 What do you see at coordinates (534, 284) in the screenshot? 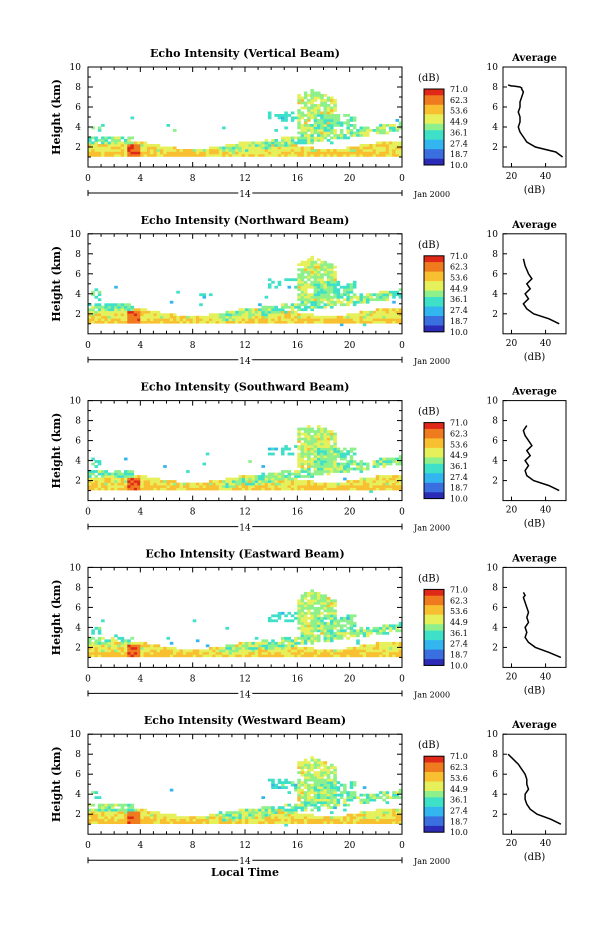
I see `profile-frame` at bounding box center [534, 284].